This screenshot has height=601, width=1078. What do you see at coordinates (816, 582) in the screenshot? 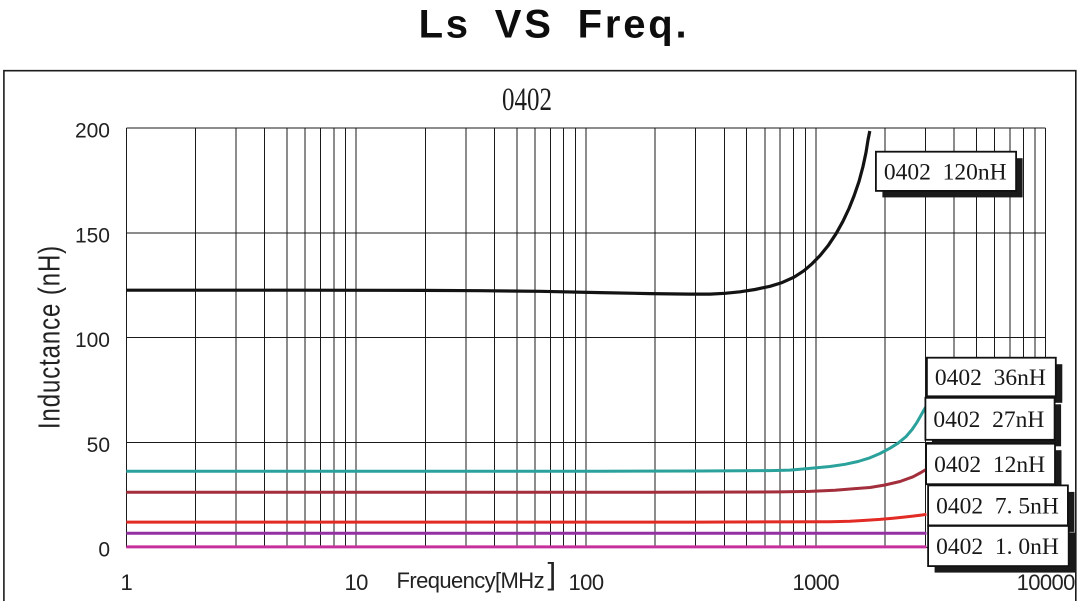
I see `svg-text: 1000` at bounding box center [816, 582].